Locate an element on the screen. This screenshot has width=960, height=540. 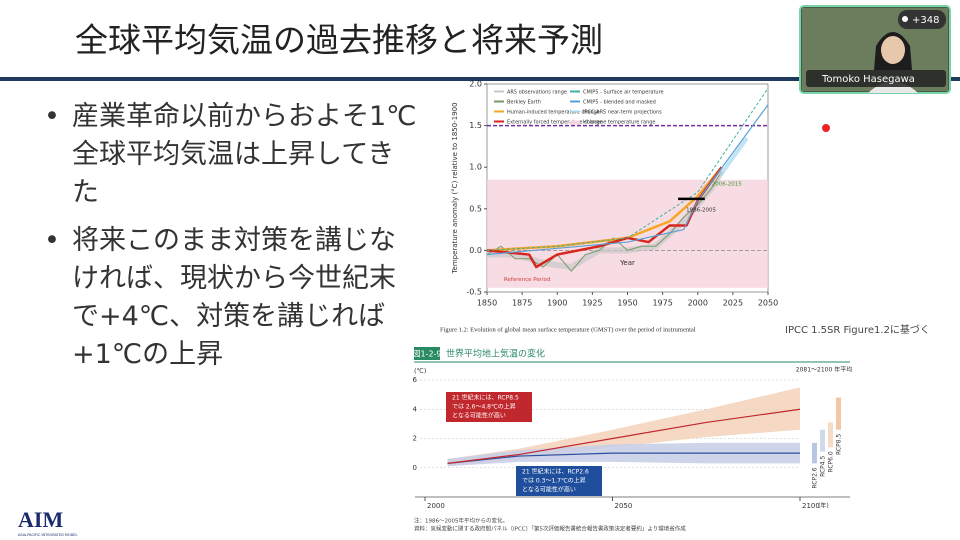
x-axis-label: Year is located at coordinates (627, 263).